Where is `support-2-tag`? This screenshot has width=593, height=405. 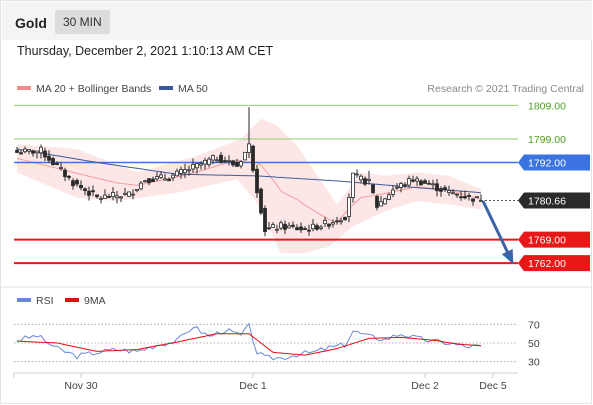
support-2-tag is located at coordinates (554, 263).